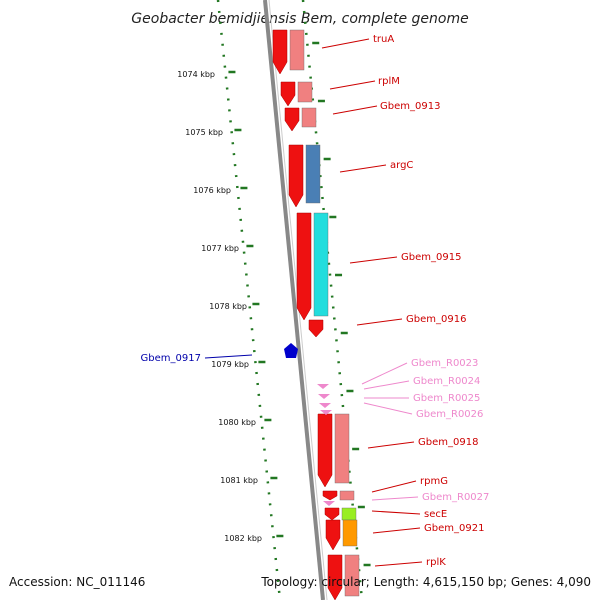 This screenshot has width=600, height=600. Describe the element at coordinates (243, 538) in the screenshot. I see `tick-label: 1082 kbp` at that location.